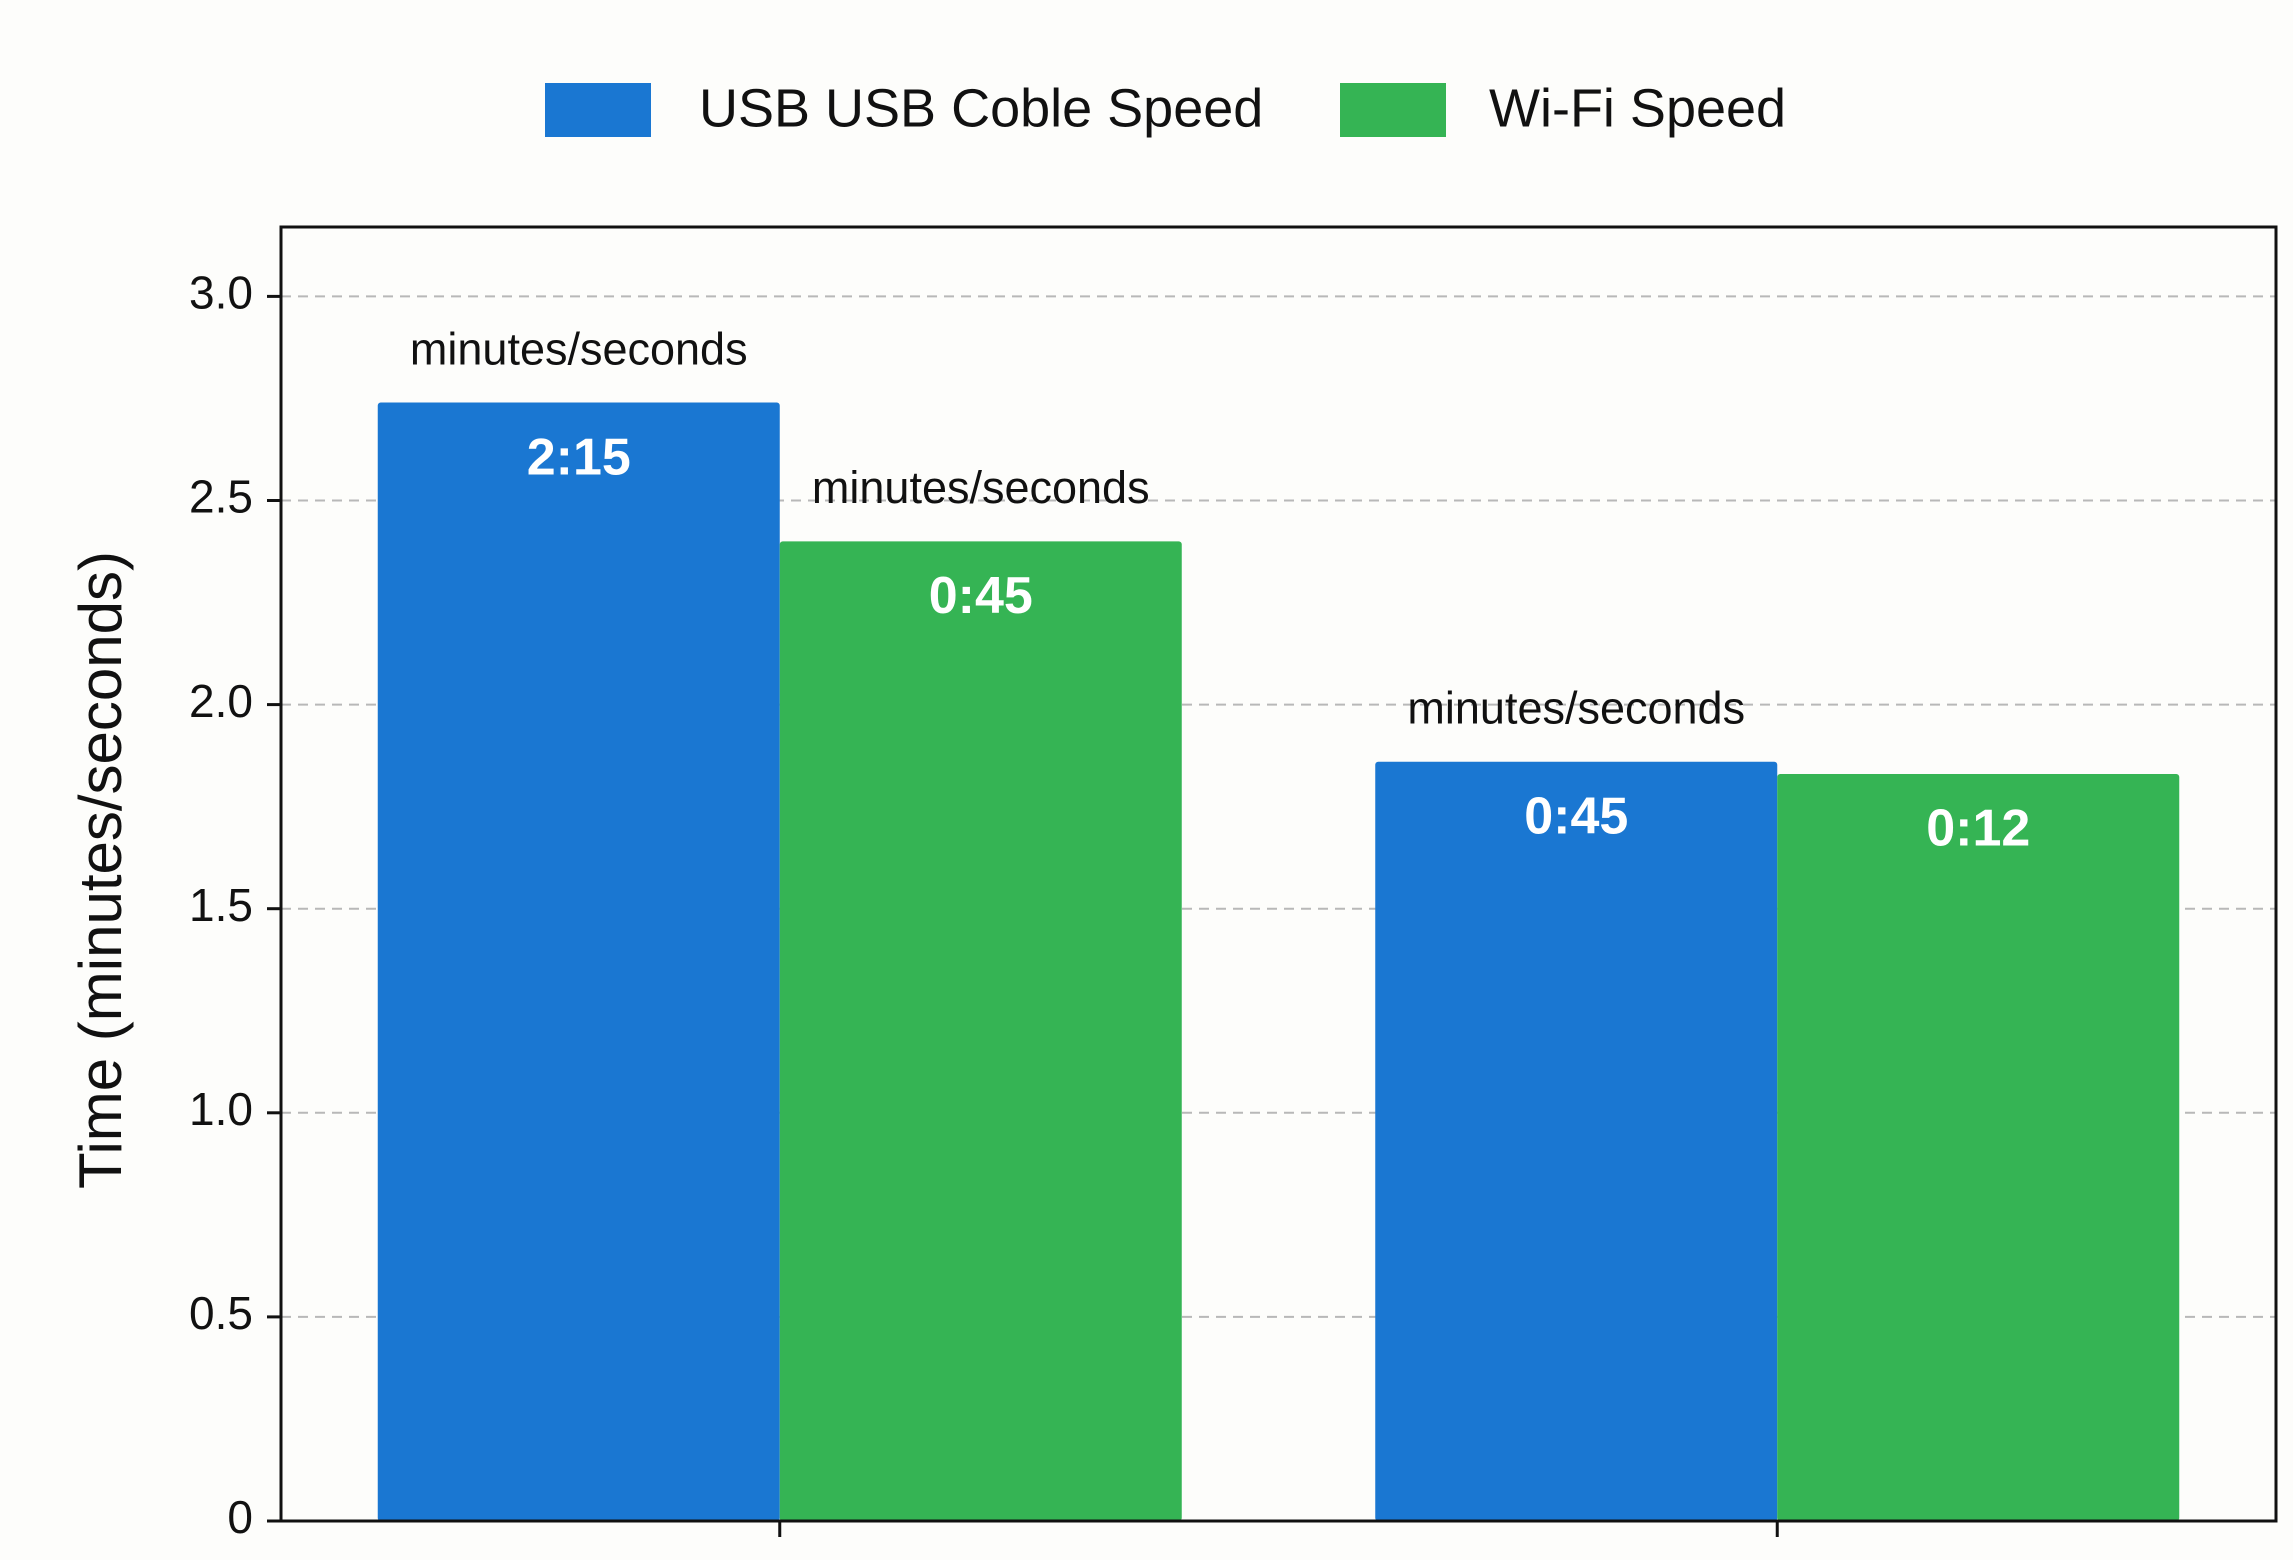 The image size is (2293, 1560). What do you see at coordinates (981, 108) in the screenshot?
I see `legend-label: USB USB Coble Speed` at bounding box center [981, 108].